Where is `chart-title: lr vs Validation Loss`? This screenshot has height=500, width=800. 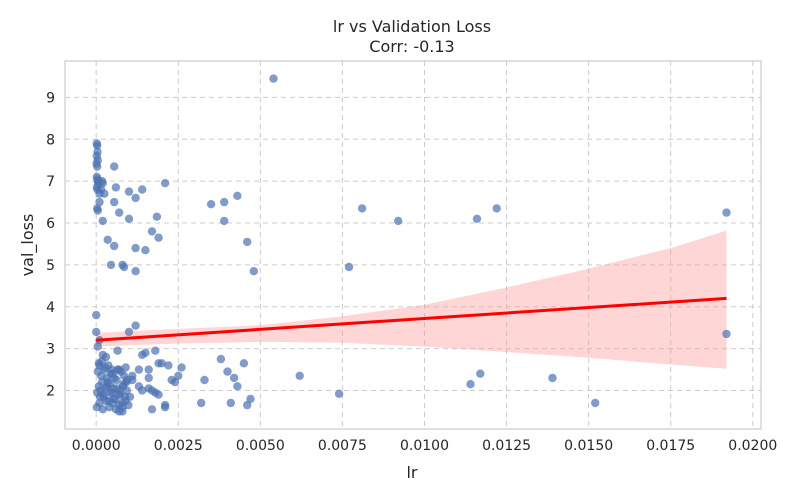 chart-title: lr vs Validation Loss is located at coordinates (412, 26).